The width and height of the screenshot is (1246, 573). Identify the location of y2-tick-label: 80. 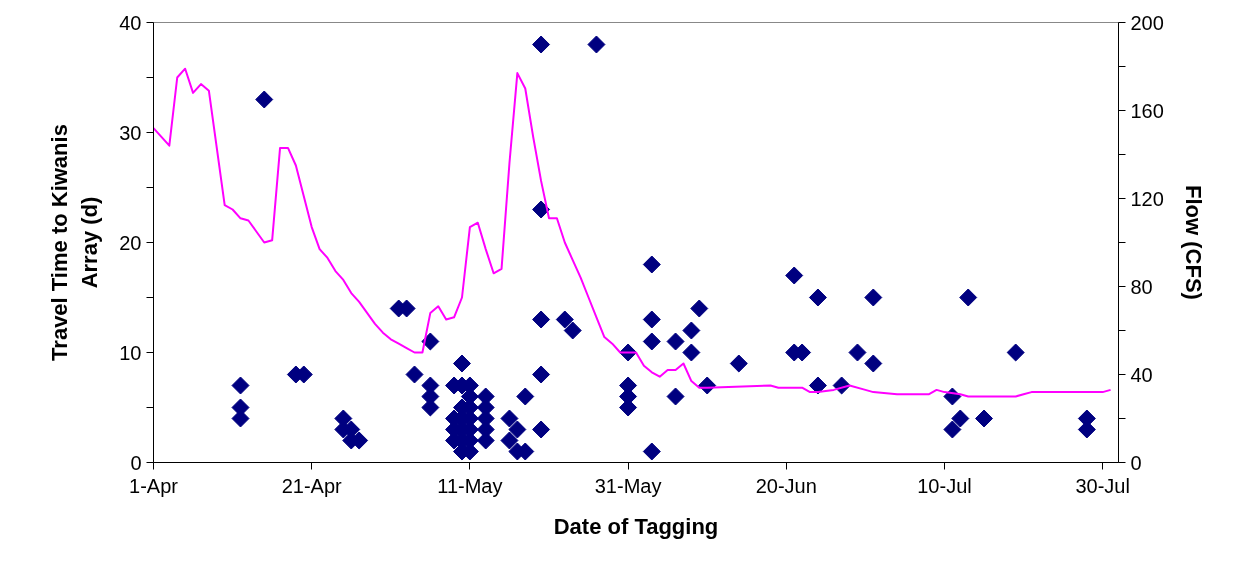
(1141, 286).